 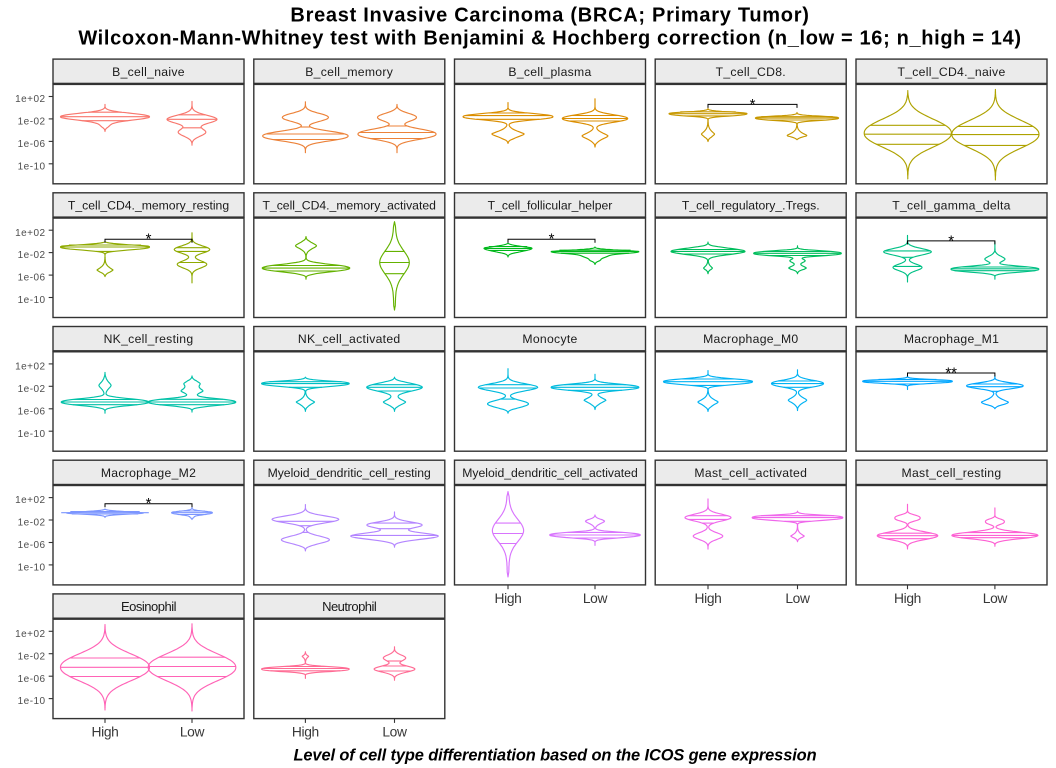 What do you see at coordinates (751, 72) in the screenshot?
I see `svg-text: T_cell_CD8.` at bounding box center [751, 72].